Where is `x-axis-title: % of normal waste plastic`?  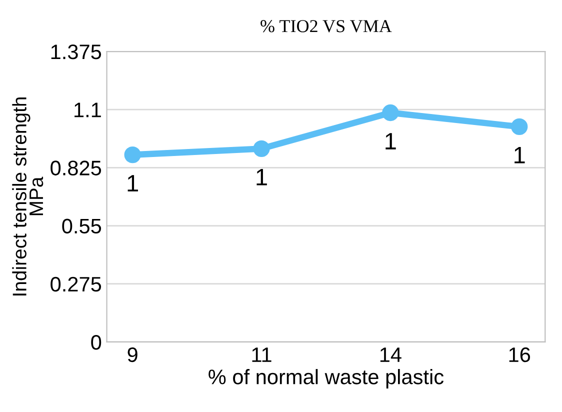
x-axis-title: % of normal waste plastic is located at coordinates (326, 378).